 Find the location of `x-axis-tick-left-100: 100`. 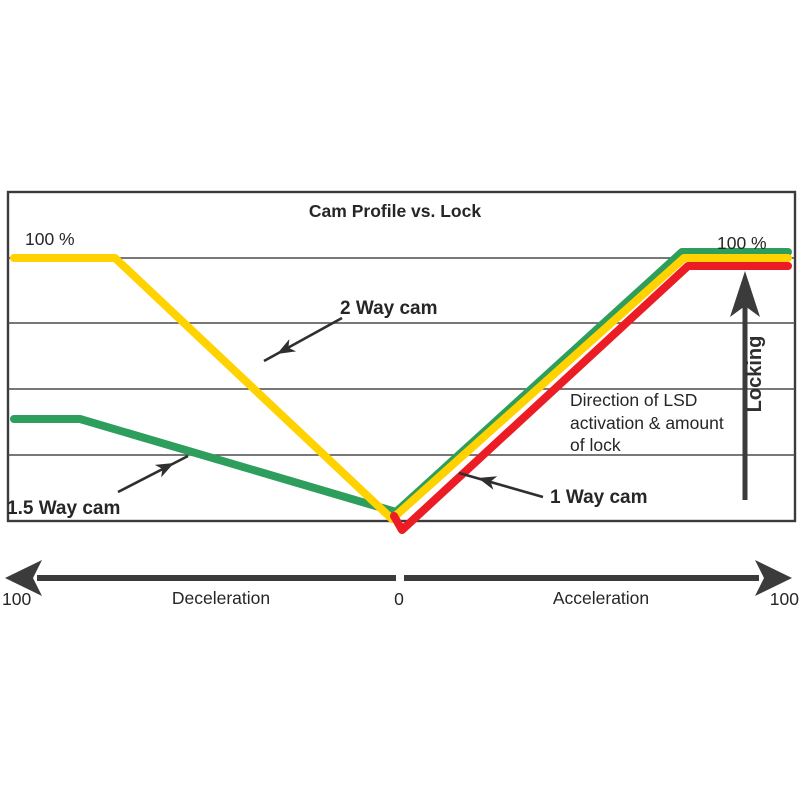

x-axis-tick-left-100: 100 is located at coordinates (16, 599).